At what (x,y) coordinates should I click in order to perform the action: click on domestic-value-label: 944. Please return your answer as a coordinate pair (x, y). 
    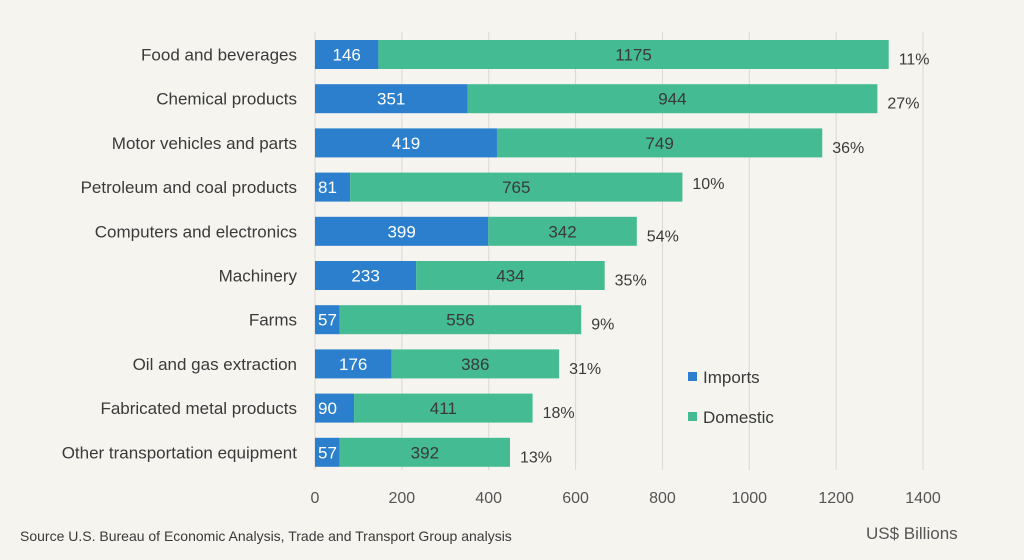
    Looking at the image, I should click on (672, 99).